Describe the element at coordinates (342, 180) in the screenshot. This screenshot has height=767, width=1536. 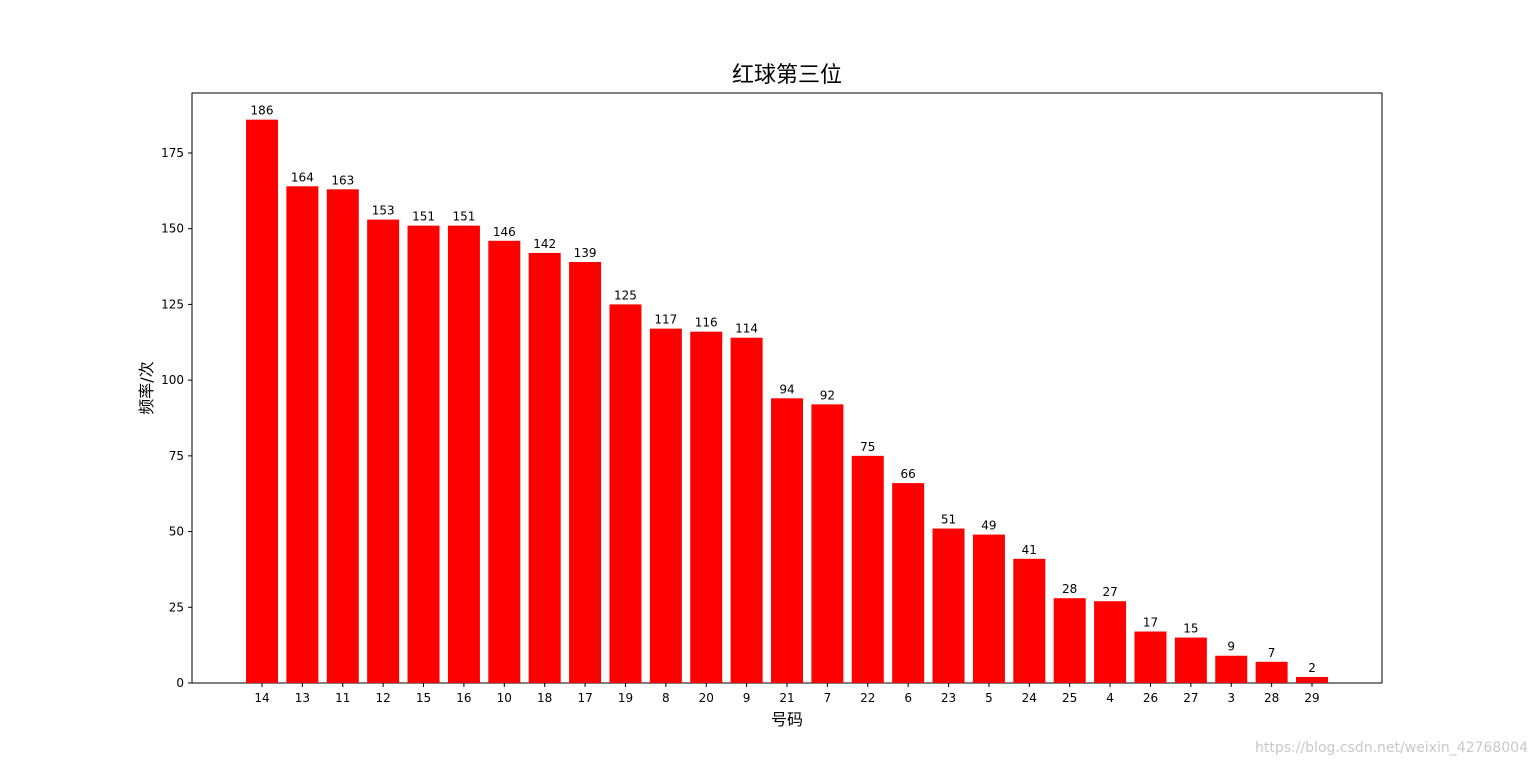
I see `value-label: 163` at that location.